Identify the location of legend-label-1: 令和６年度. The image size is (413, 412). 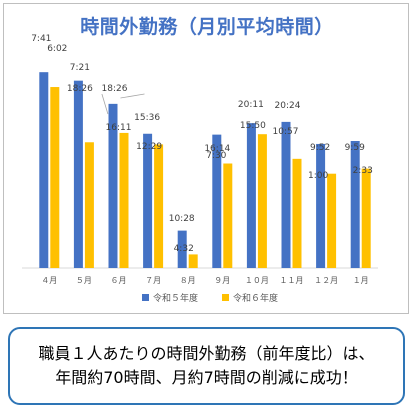
(255, 298).